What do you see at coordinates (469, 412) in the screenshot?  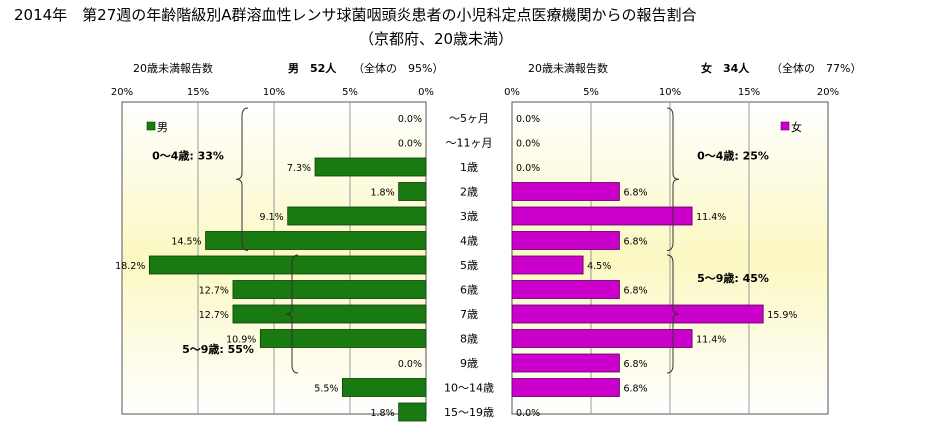 I see `category-label: 15～19歳` at bounding box center [469, 412].